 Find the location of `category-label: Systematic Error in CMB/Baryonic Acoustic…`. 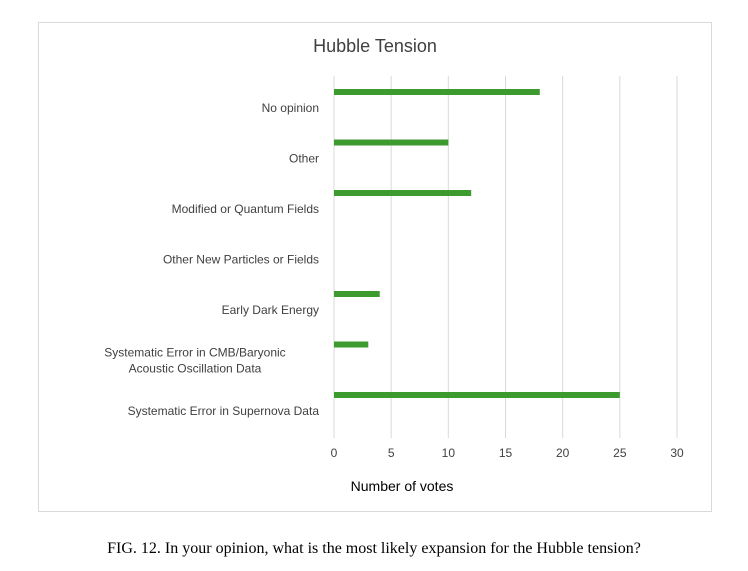

category-label: Systematic Error in CMB/Baryonic Acoustic… is located at coordinates (194, 361).